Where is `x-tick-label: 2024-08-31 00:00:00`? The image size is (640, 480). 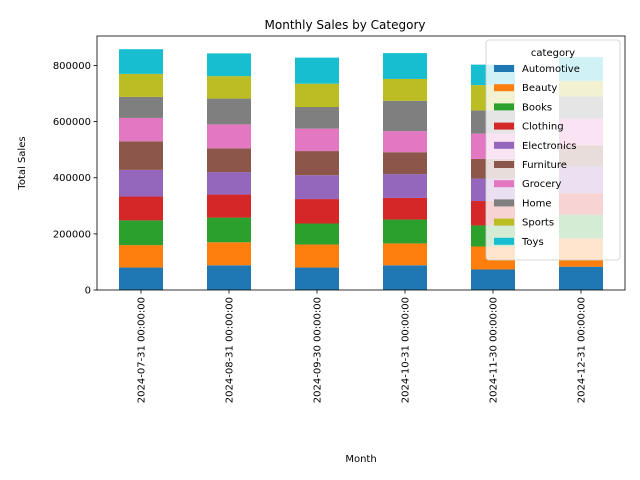 x-tick-label: 2024-08-31 00:00:00 is located at coordinates (230, 350).